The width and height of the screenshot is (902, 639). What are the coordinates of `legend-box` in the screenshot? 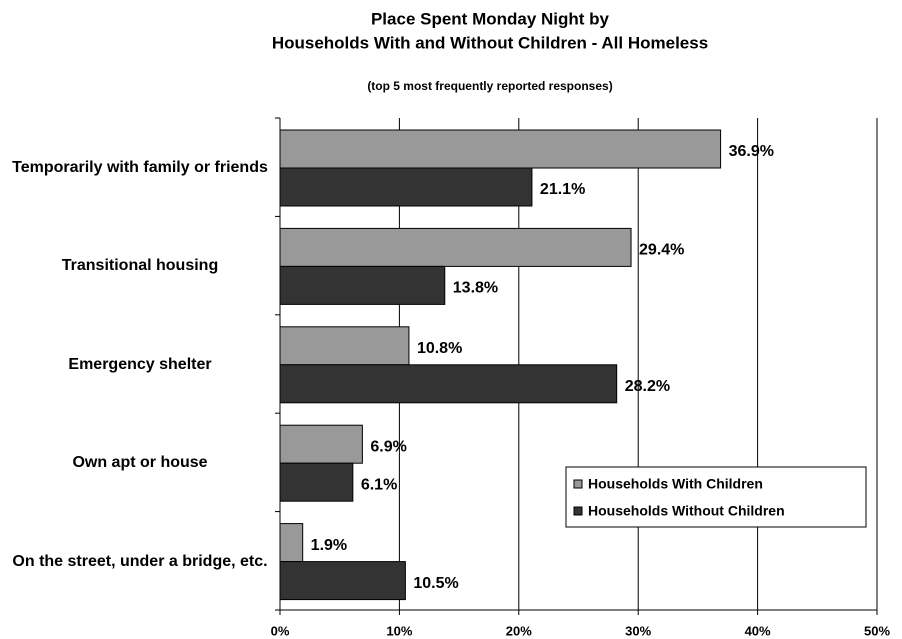 It's located at (716, 497).